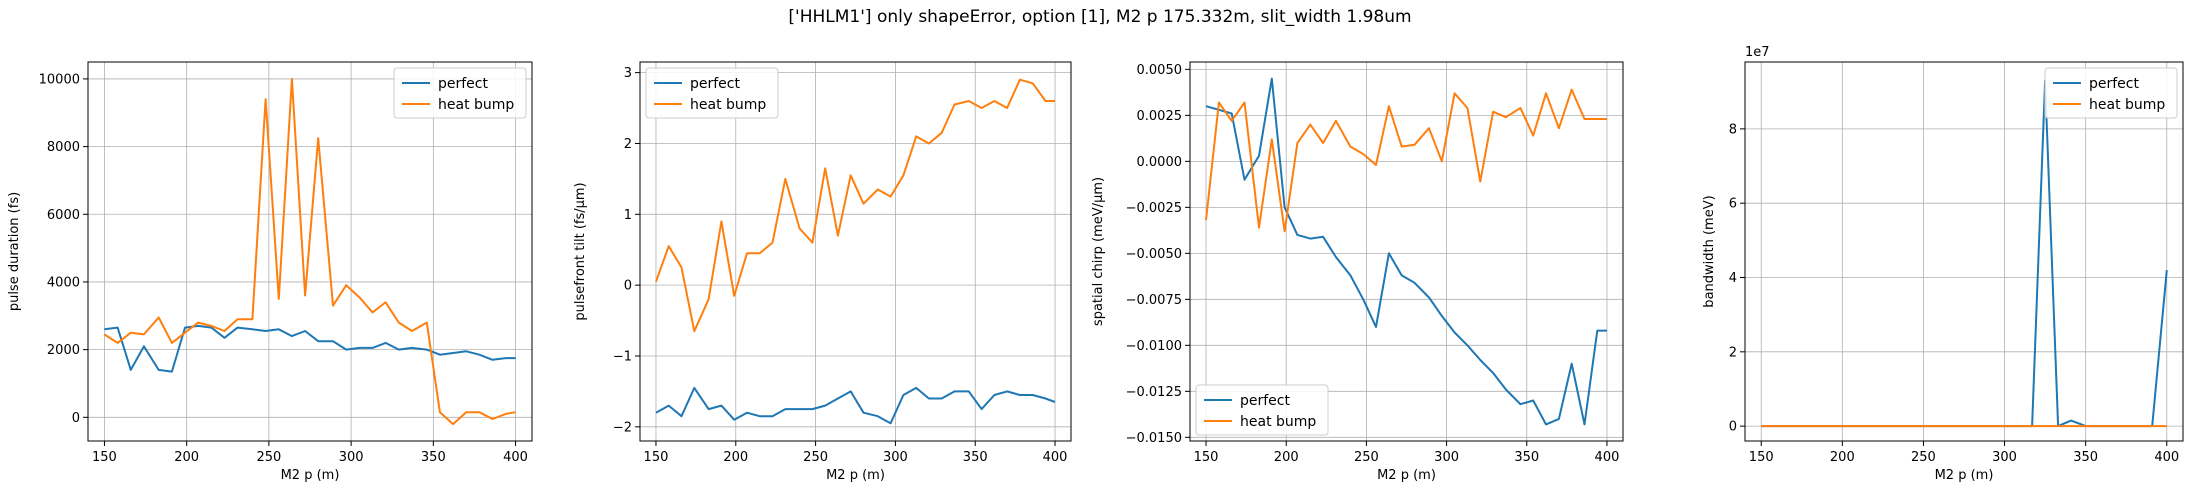 This screenshot has height=500, width=2200. What do you see at coordinates (1160, 70) in the screenshot?
I see `y-tick-label: 0.0050` at bounding box center [1160, 70].